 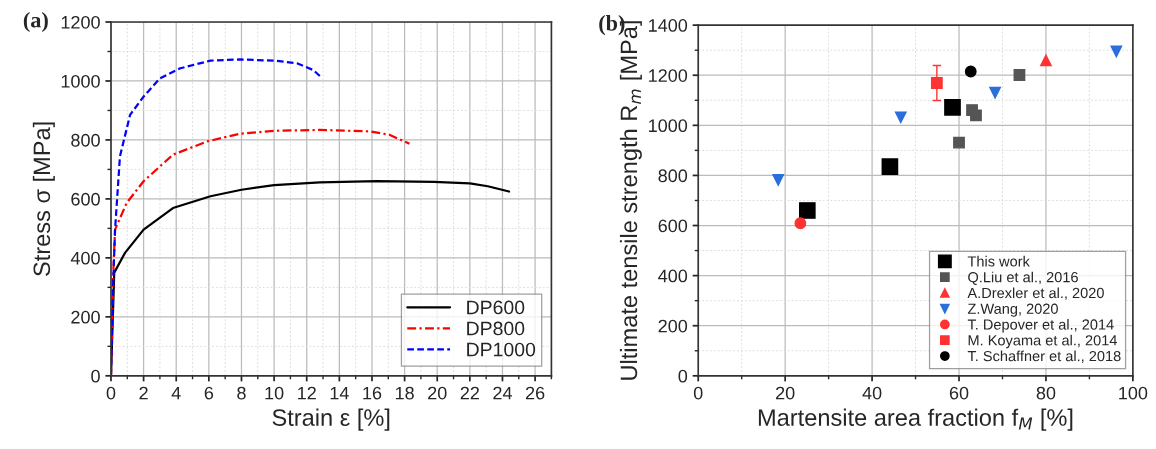 I want to click on x-tick-label: 22, so click(x=469, y=393).